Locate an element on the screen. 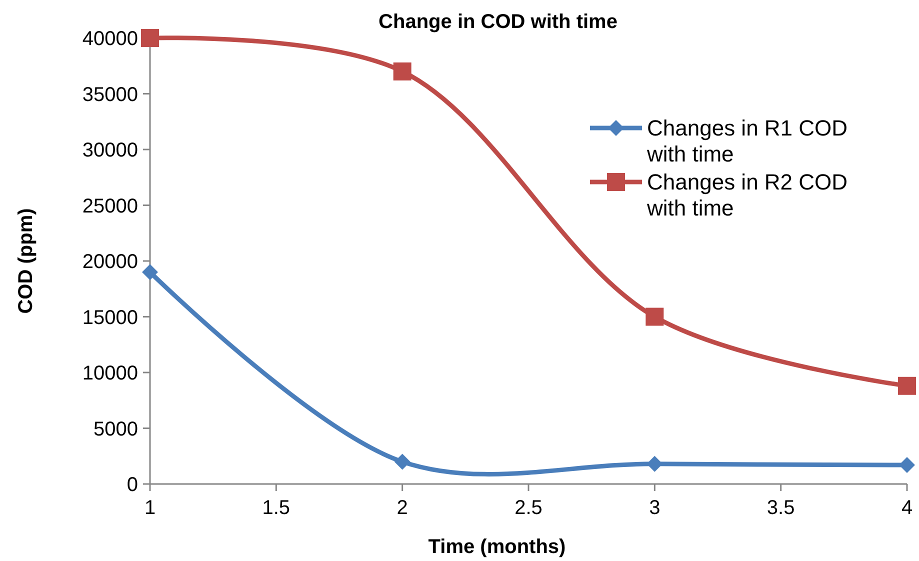 The width and height of the screenshot is (919, 561). y-tick-label: 0 is located at coordinates (132, 485).